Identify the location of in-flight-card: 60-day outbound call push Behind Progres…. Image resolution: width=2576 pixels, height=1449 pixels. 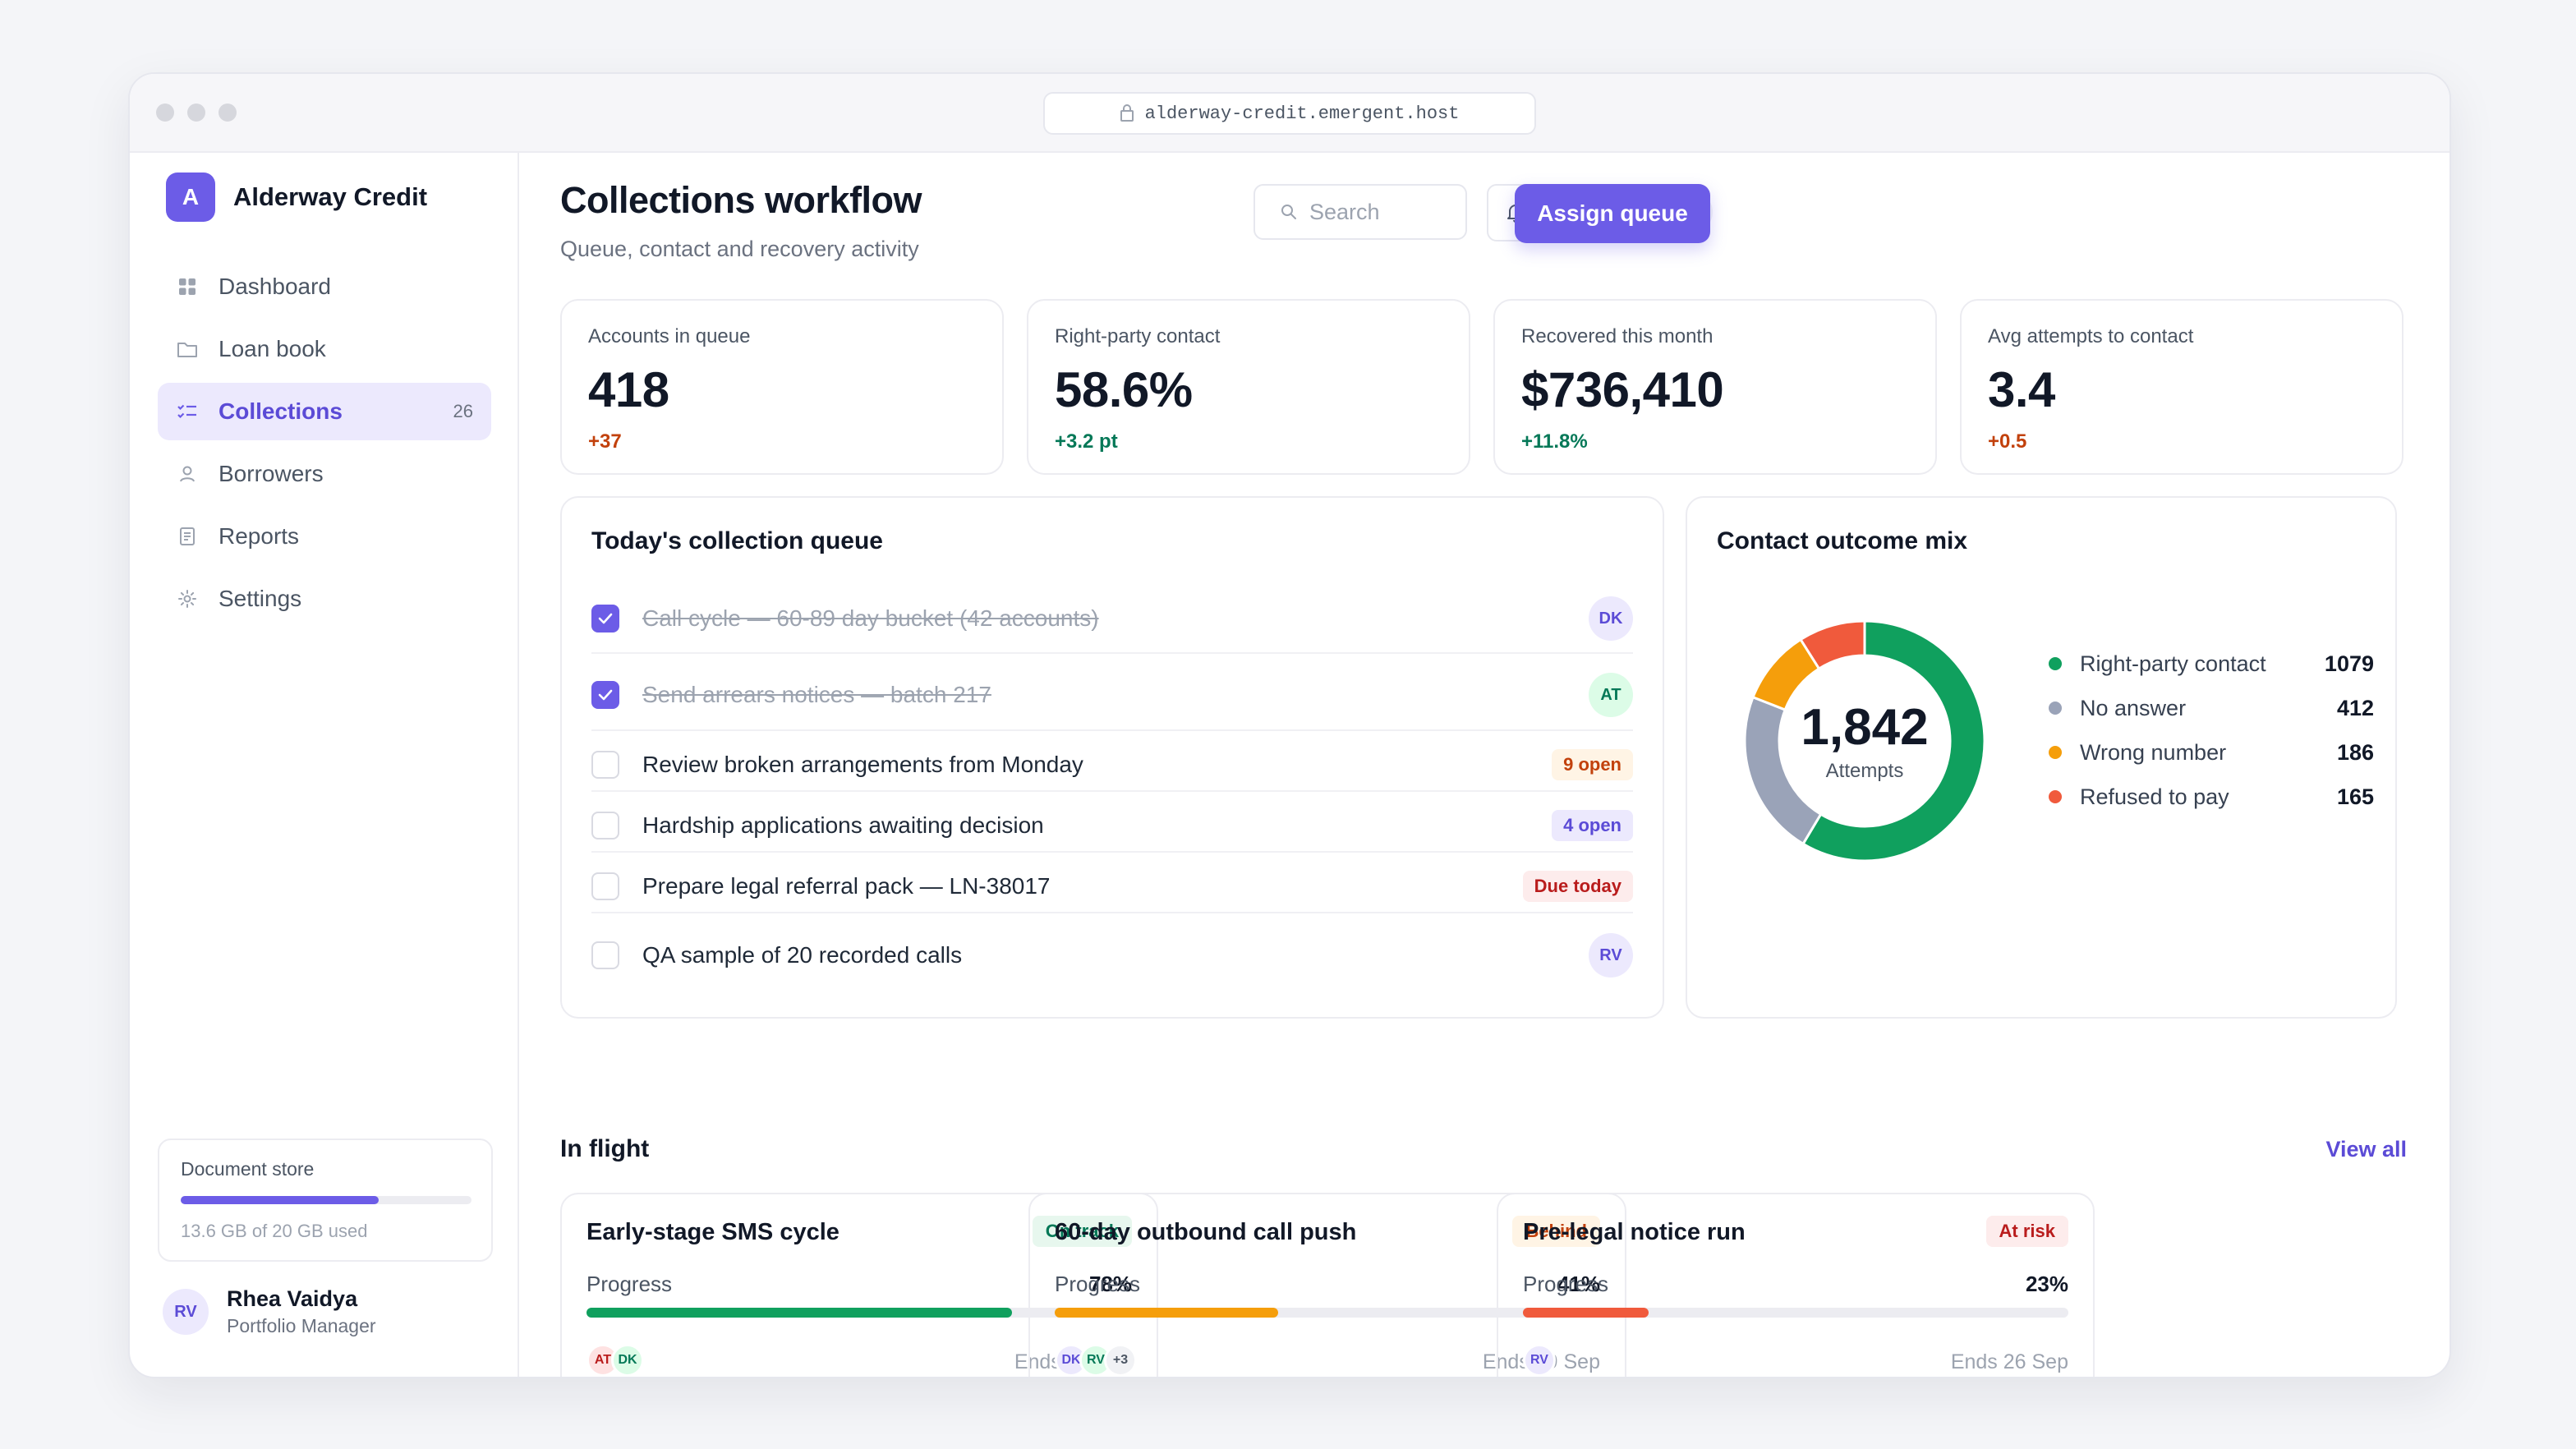
(1327, 1285).